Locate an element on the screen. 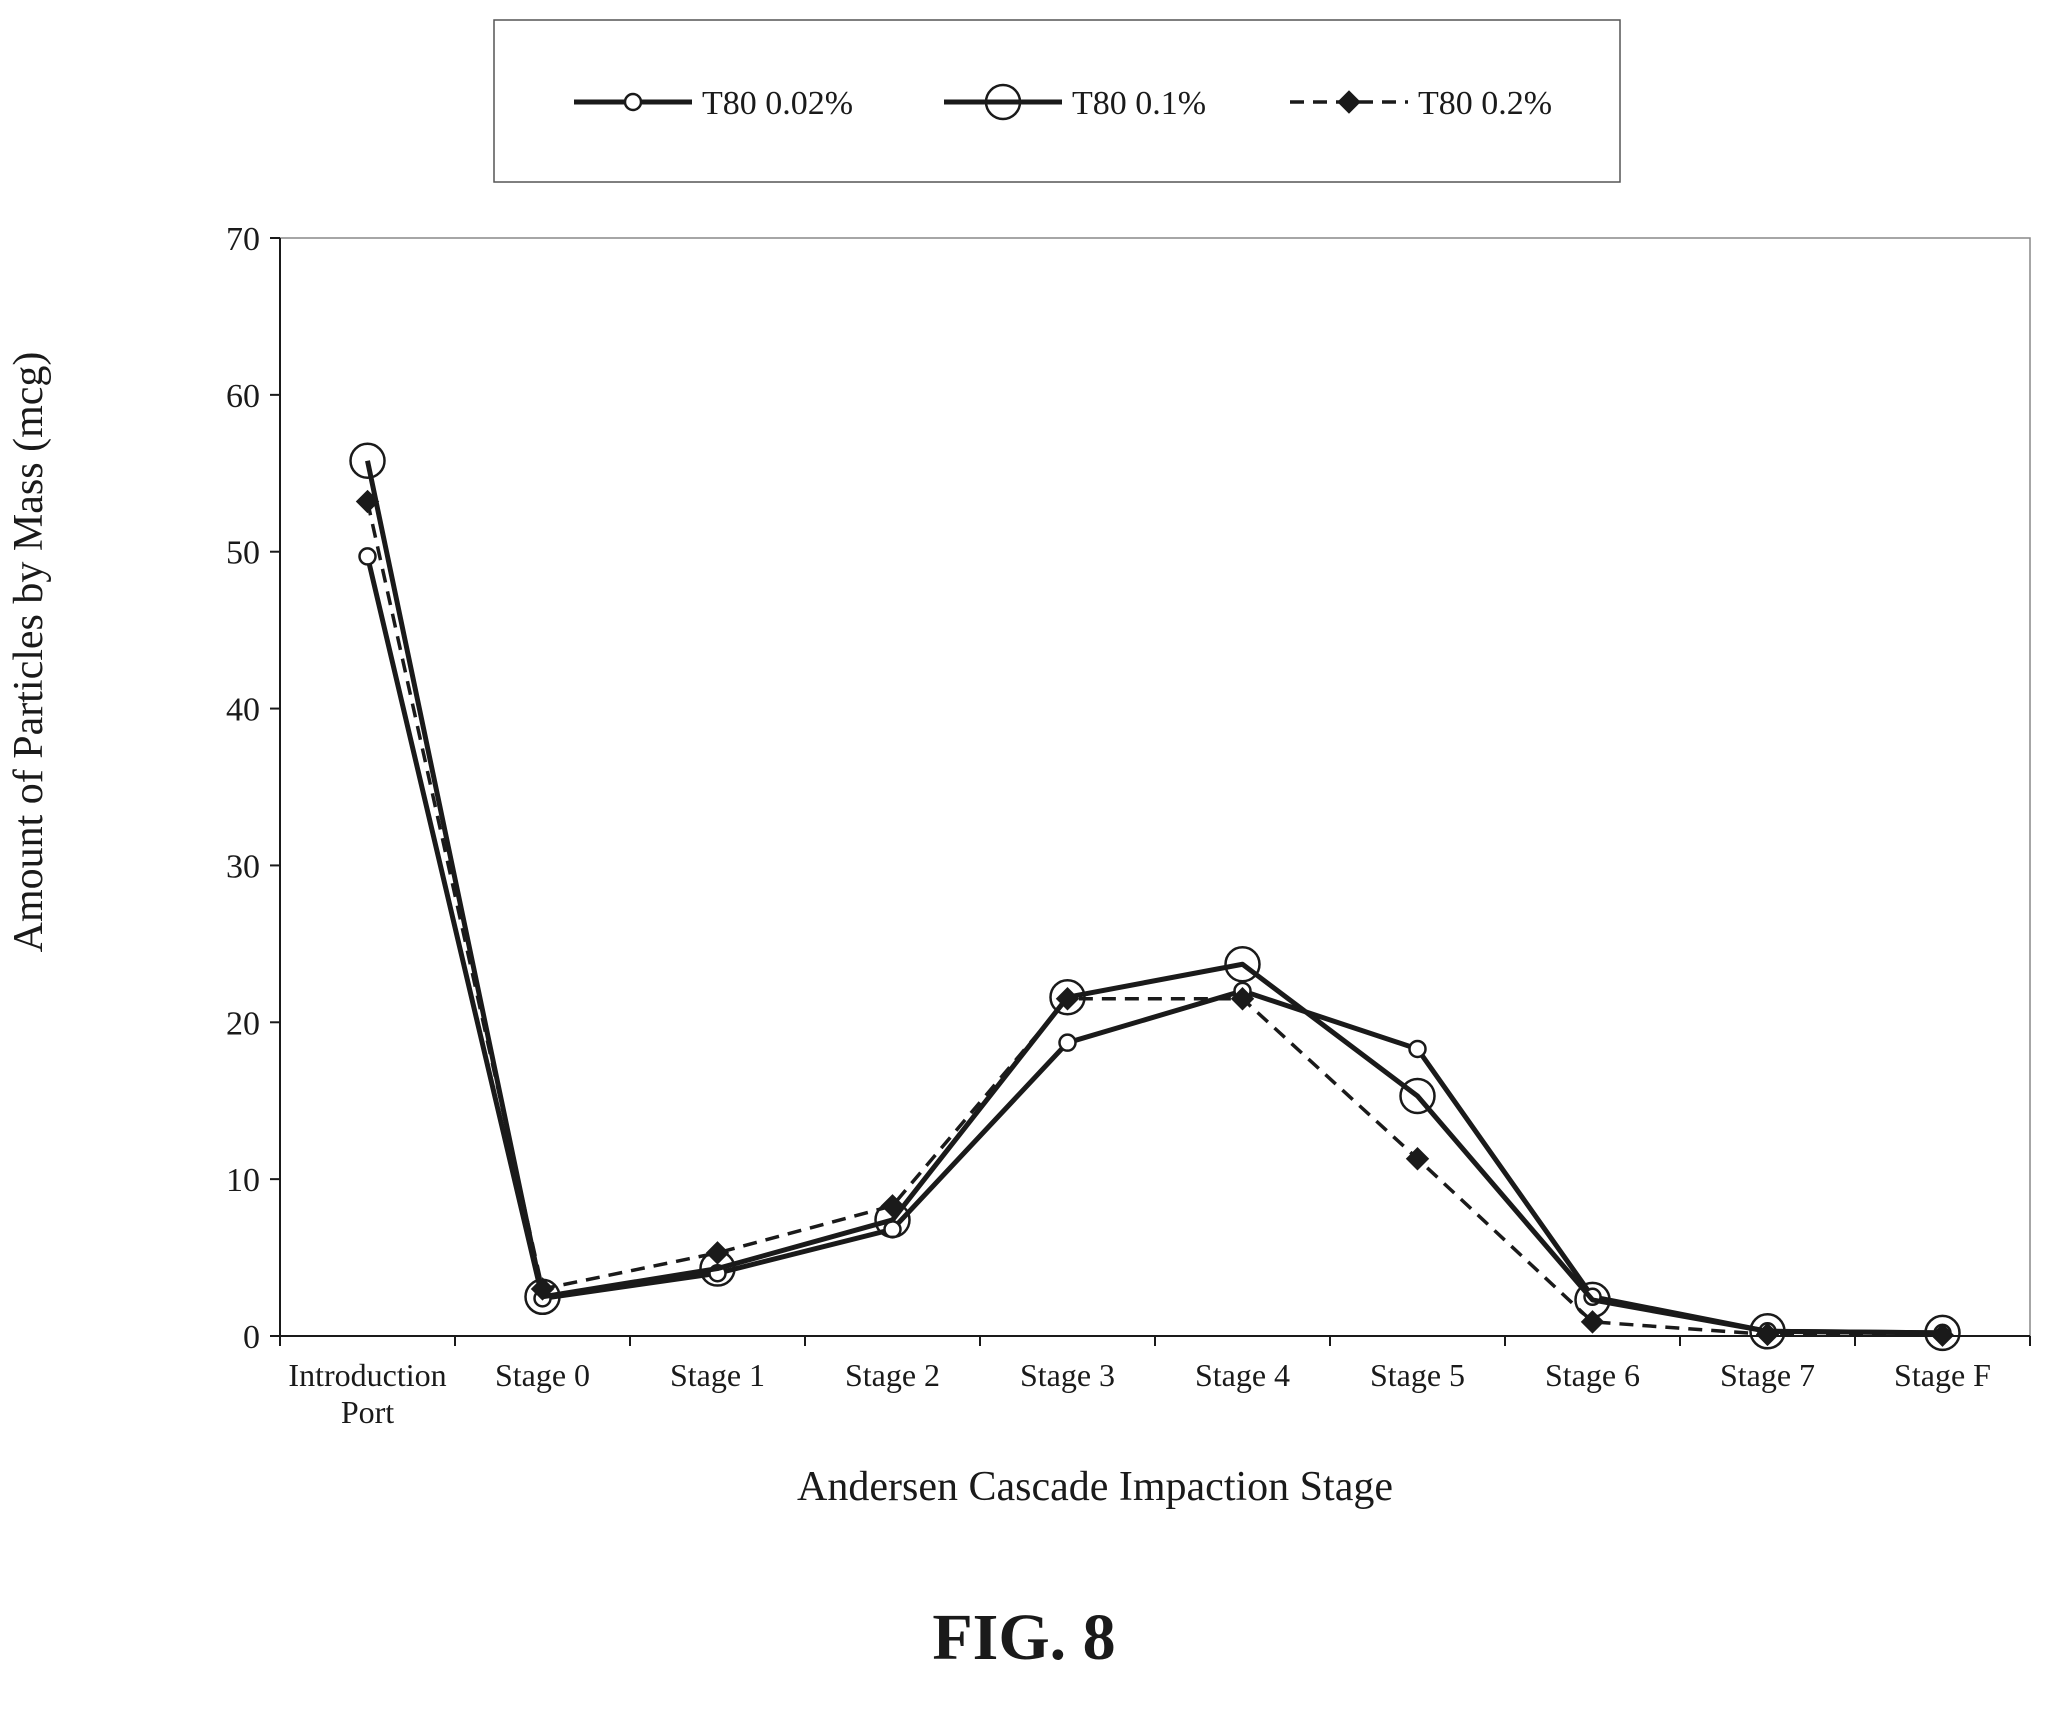 This screenshot has width=2048, height=1716. y-tick-label: 20 is located at coordinates (243, 1023).